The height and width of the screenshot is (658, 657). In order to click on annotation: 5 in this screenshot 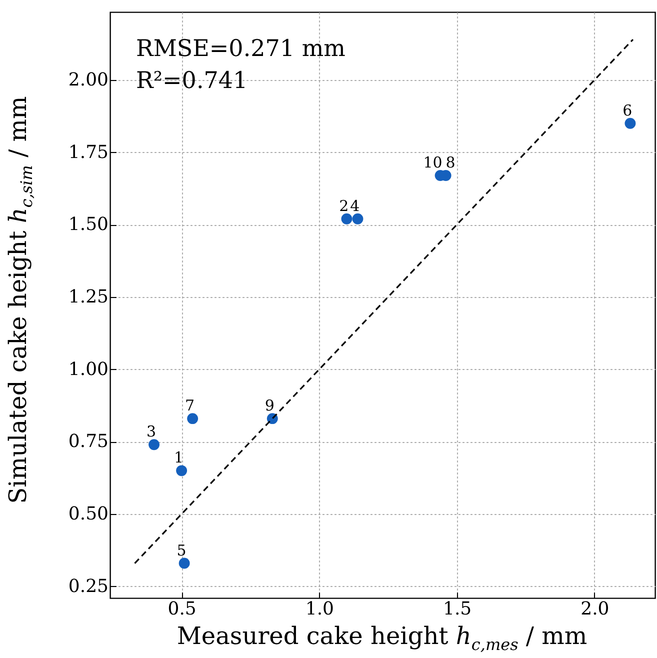, I will do `click(181, 550)`.